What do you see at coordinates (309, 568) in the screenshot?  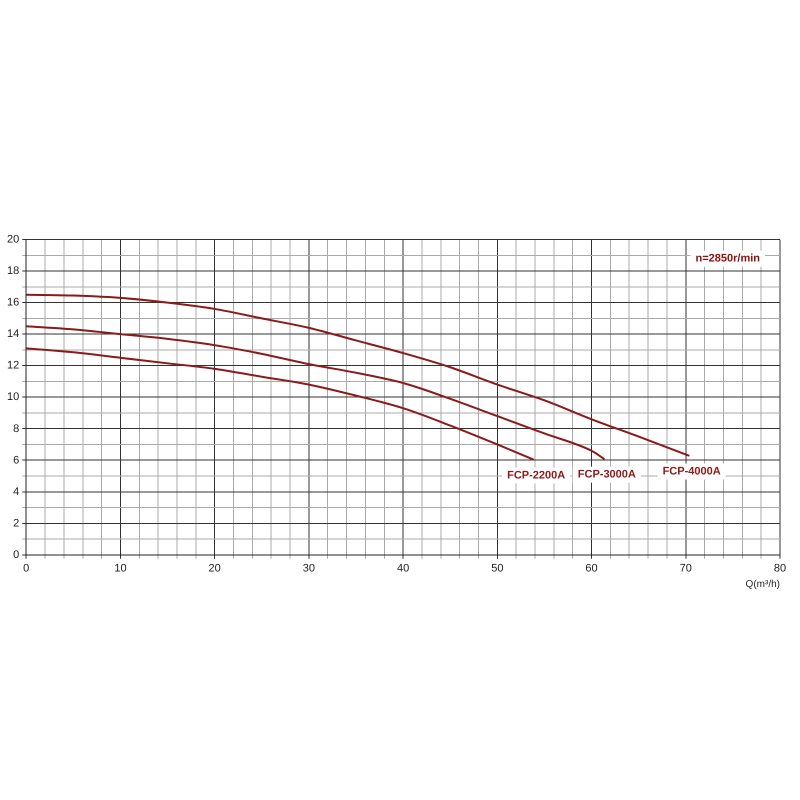 I see `x-tick-label: 30` at bounding box center [309, 568].